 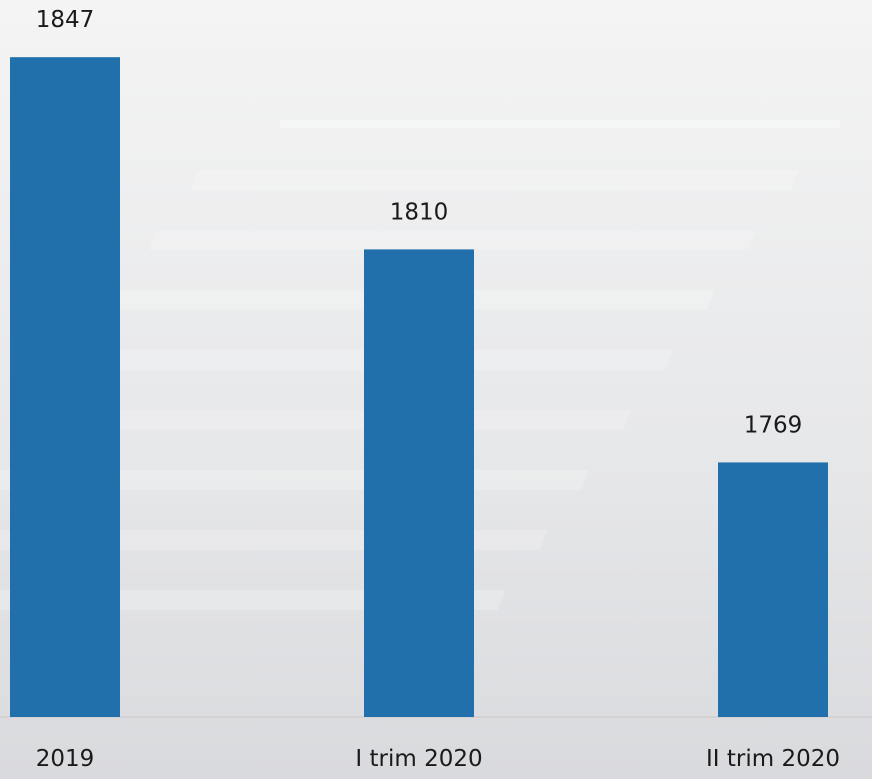 What do you see at coordinates (773, 425) in the screenshot?
I see `value-label: 1769` at bounding box center [773, 425].